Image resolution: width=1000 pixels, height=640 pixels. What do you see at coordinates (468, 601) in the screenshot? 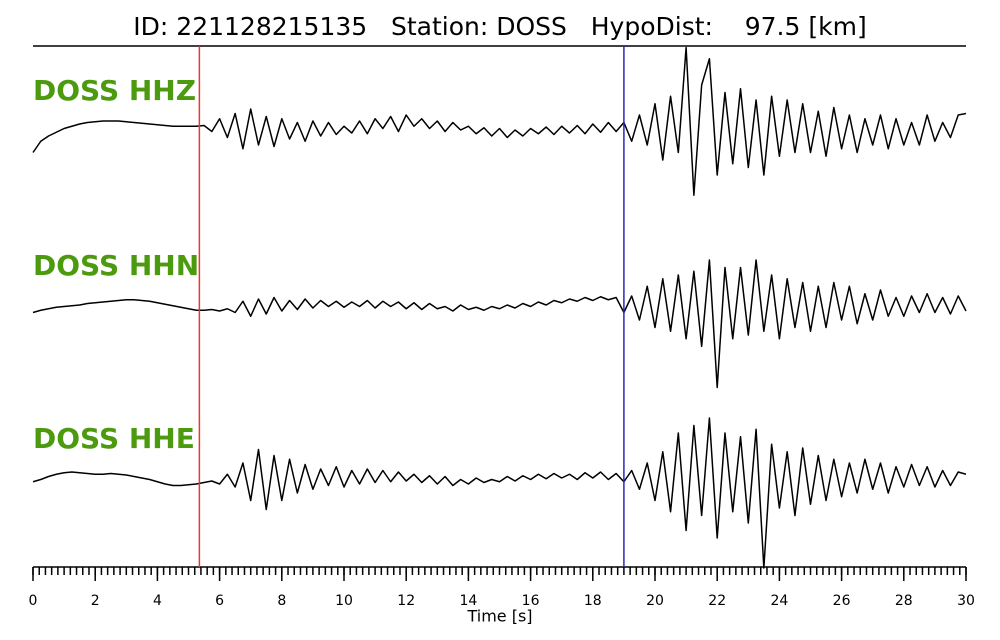
I see `x-tick-label: 14` at bounding box center [468, 601].